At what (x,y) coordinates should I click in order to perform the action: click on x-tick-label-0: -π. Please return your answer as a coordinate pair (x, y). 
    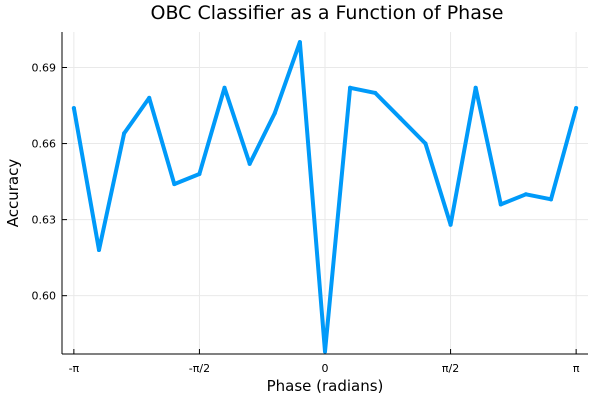
    Looking at the image, I should click on (74, 368).